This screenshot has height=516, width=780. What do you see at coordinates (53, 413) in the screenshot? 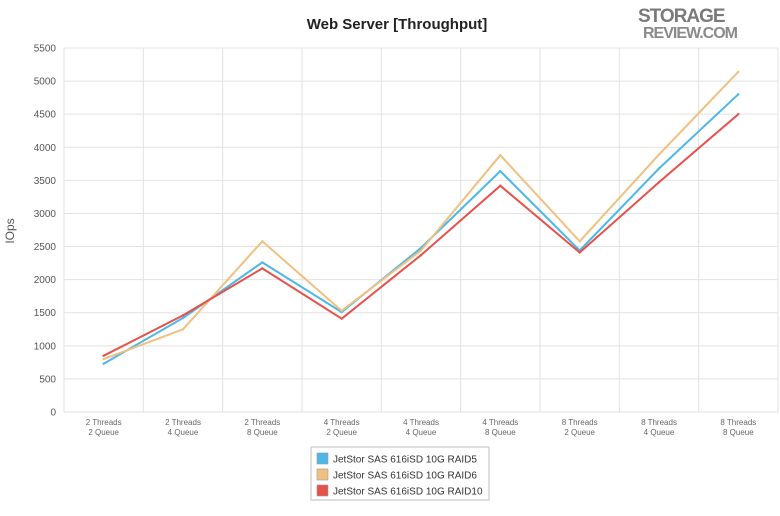
I see `y-tick-label: 0` at bounding box center [53, 413].